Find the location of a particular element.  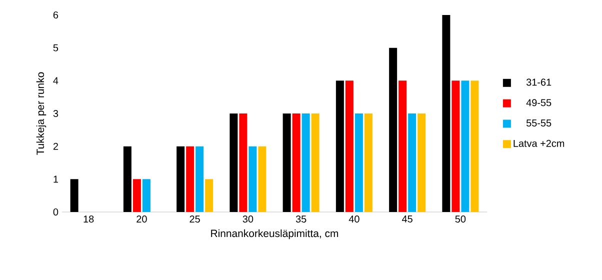

legend-label: 49-55 is located at coordinates (539, 102).